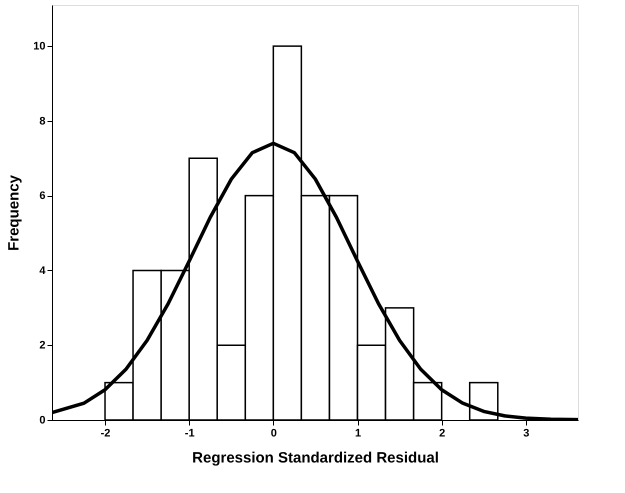 The height and width of the screenshot is (493, 625). I want to click on y-tick-label: 4, so click(42, 270).